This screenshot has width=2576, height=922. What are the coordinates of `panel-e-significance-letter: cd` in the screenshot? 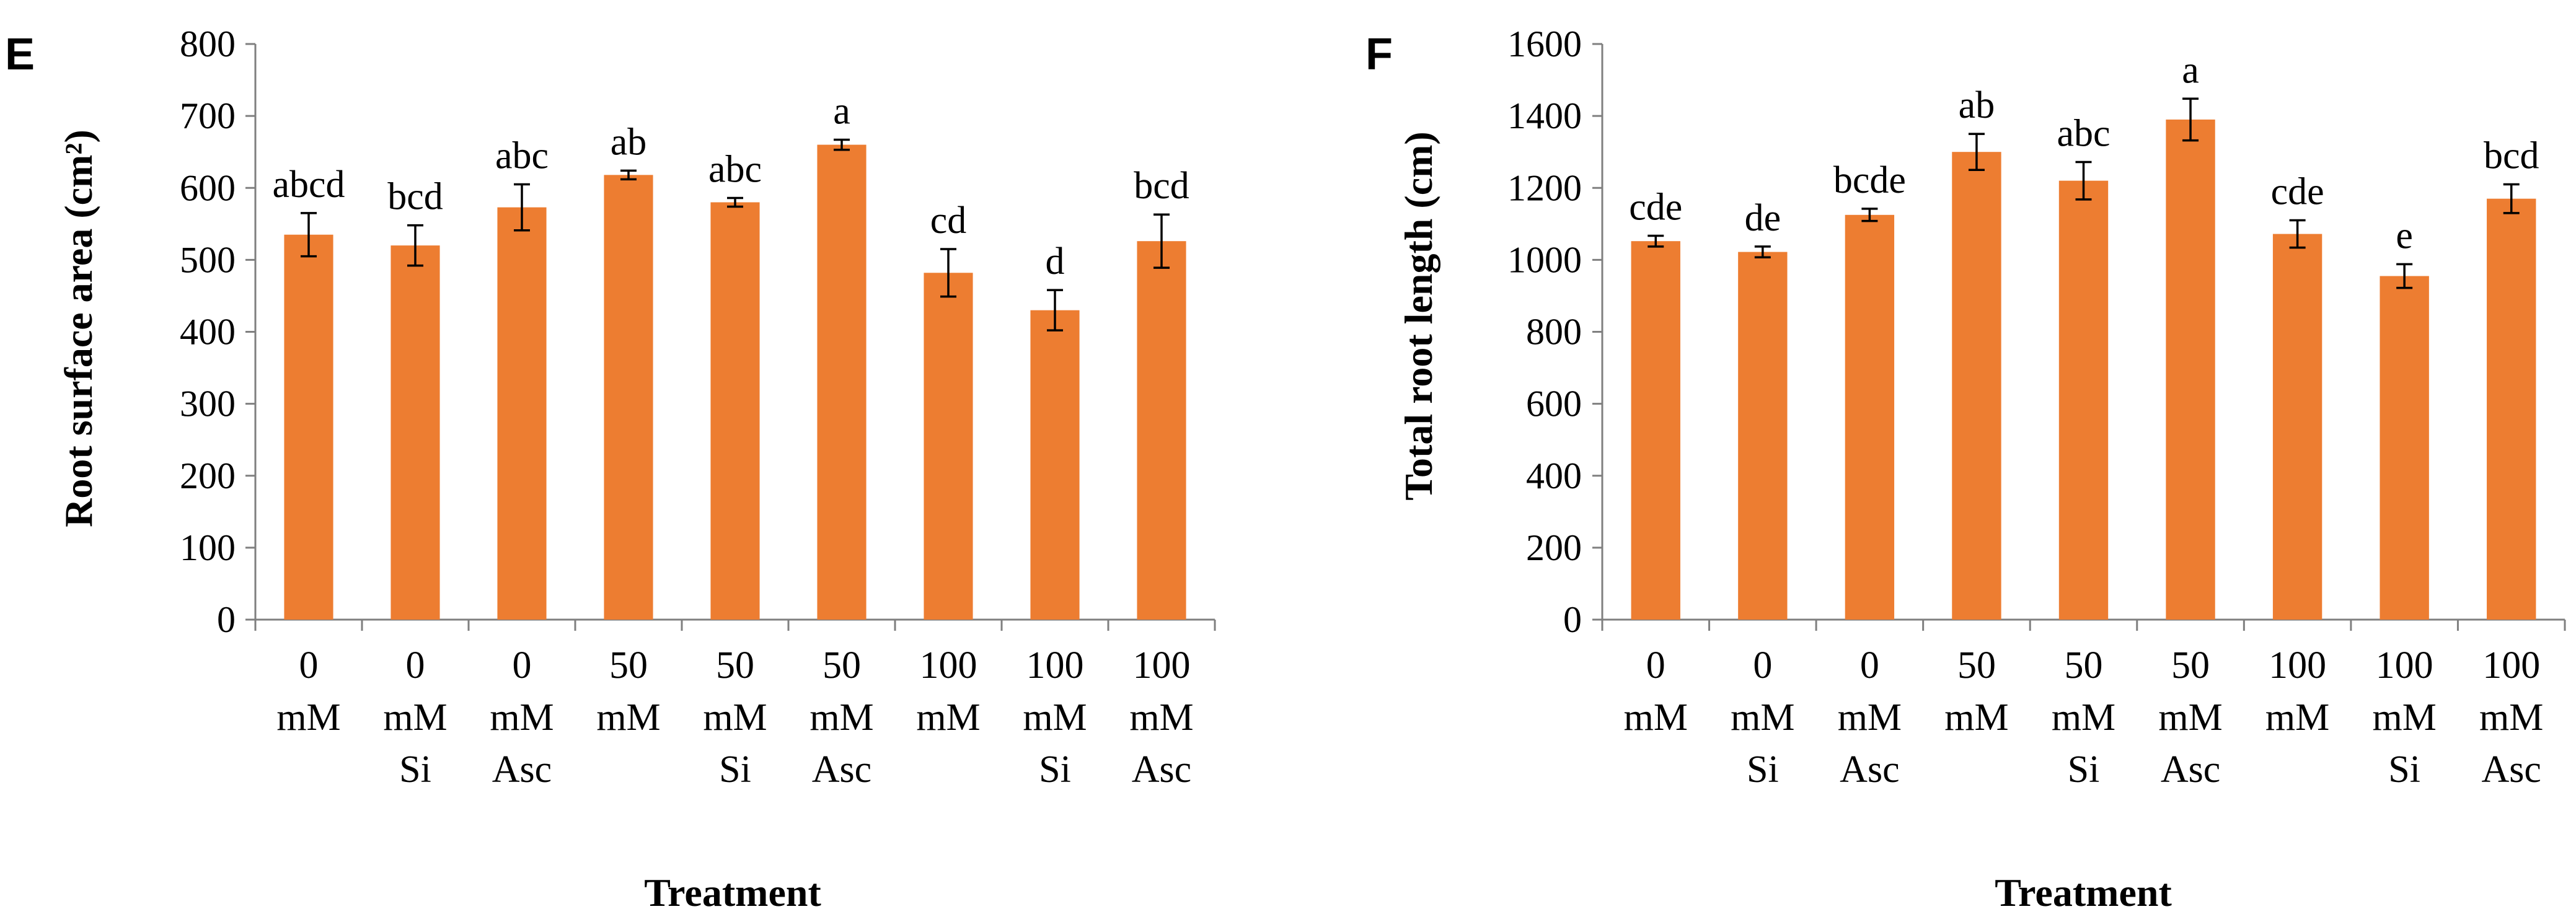 It's located at (948, 221).